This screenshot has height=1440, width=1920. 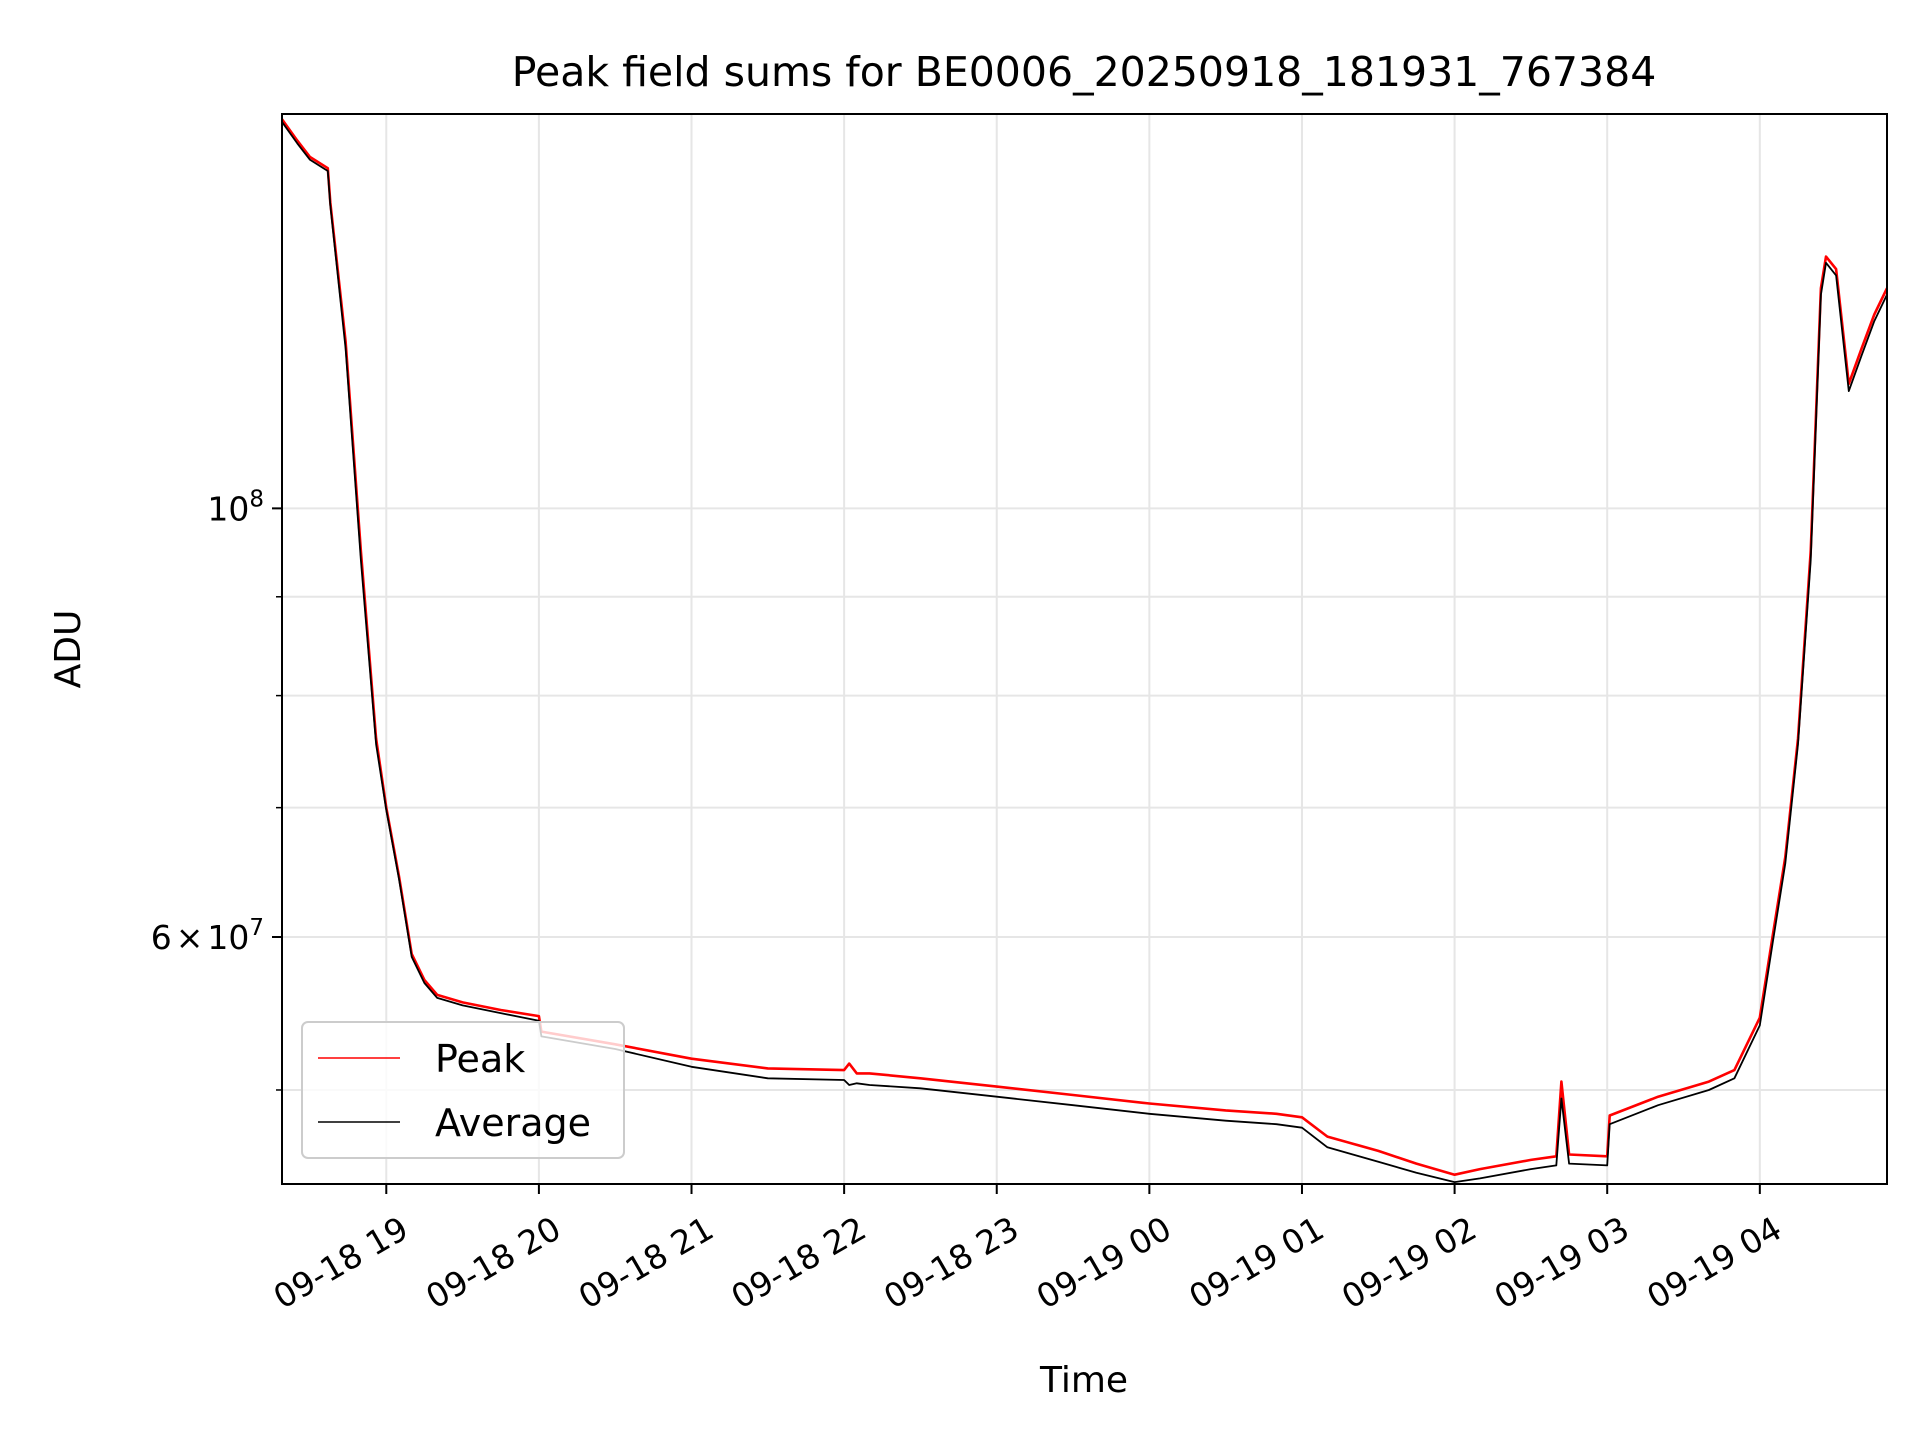 What do you see at coordinates (480, 1059) in the screenshot?
I see `legend-label-peak: Peak` at bounding box center [480, 1059].